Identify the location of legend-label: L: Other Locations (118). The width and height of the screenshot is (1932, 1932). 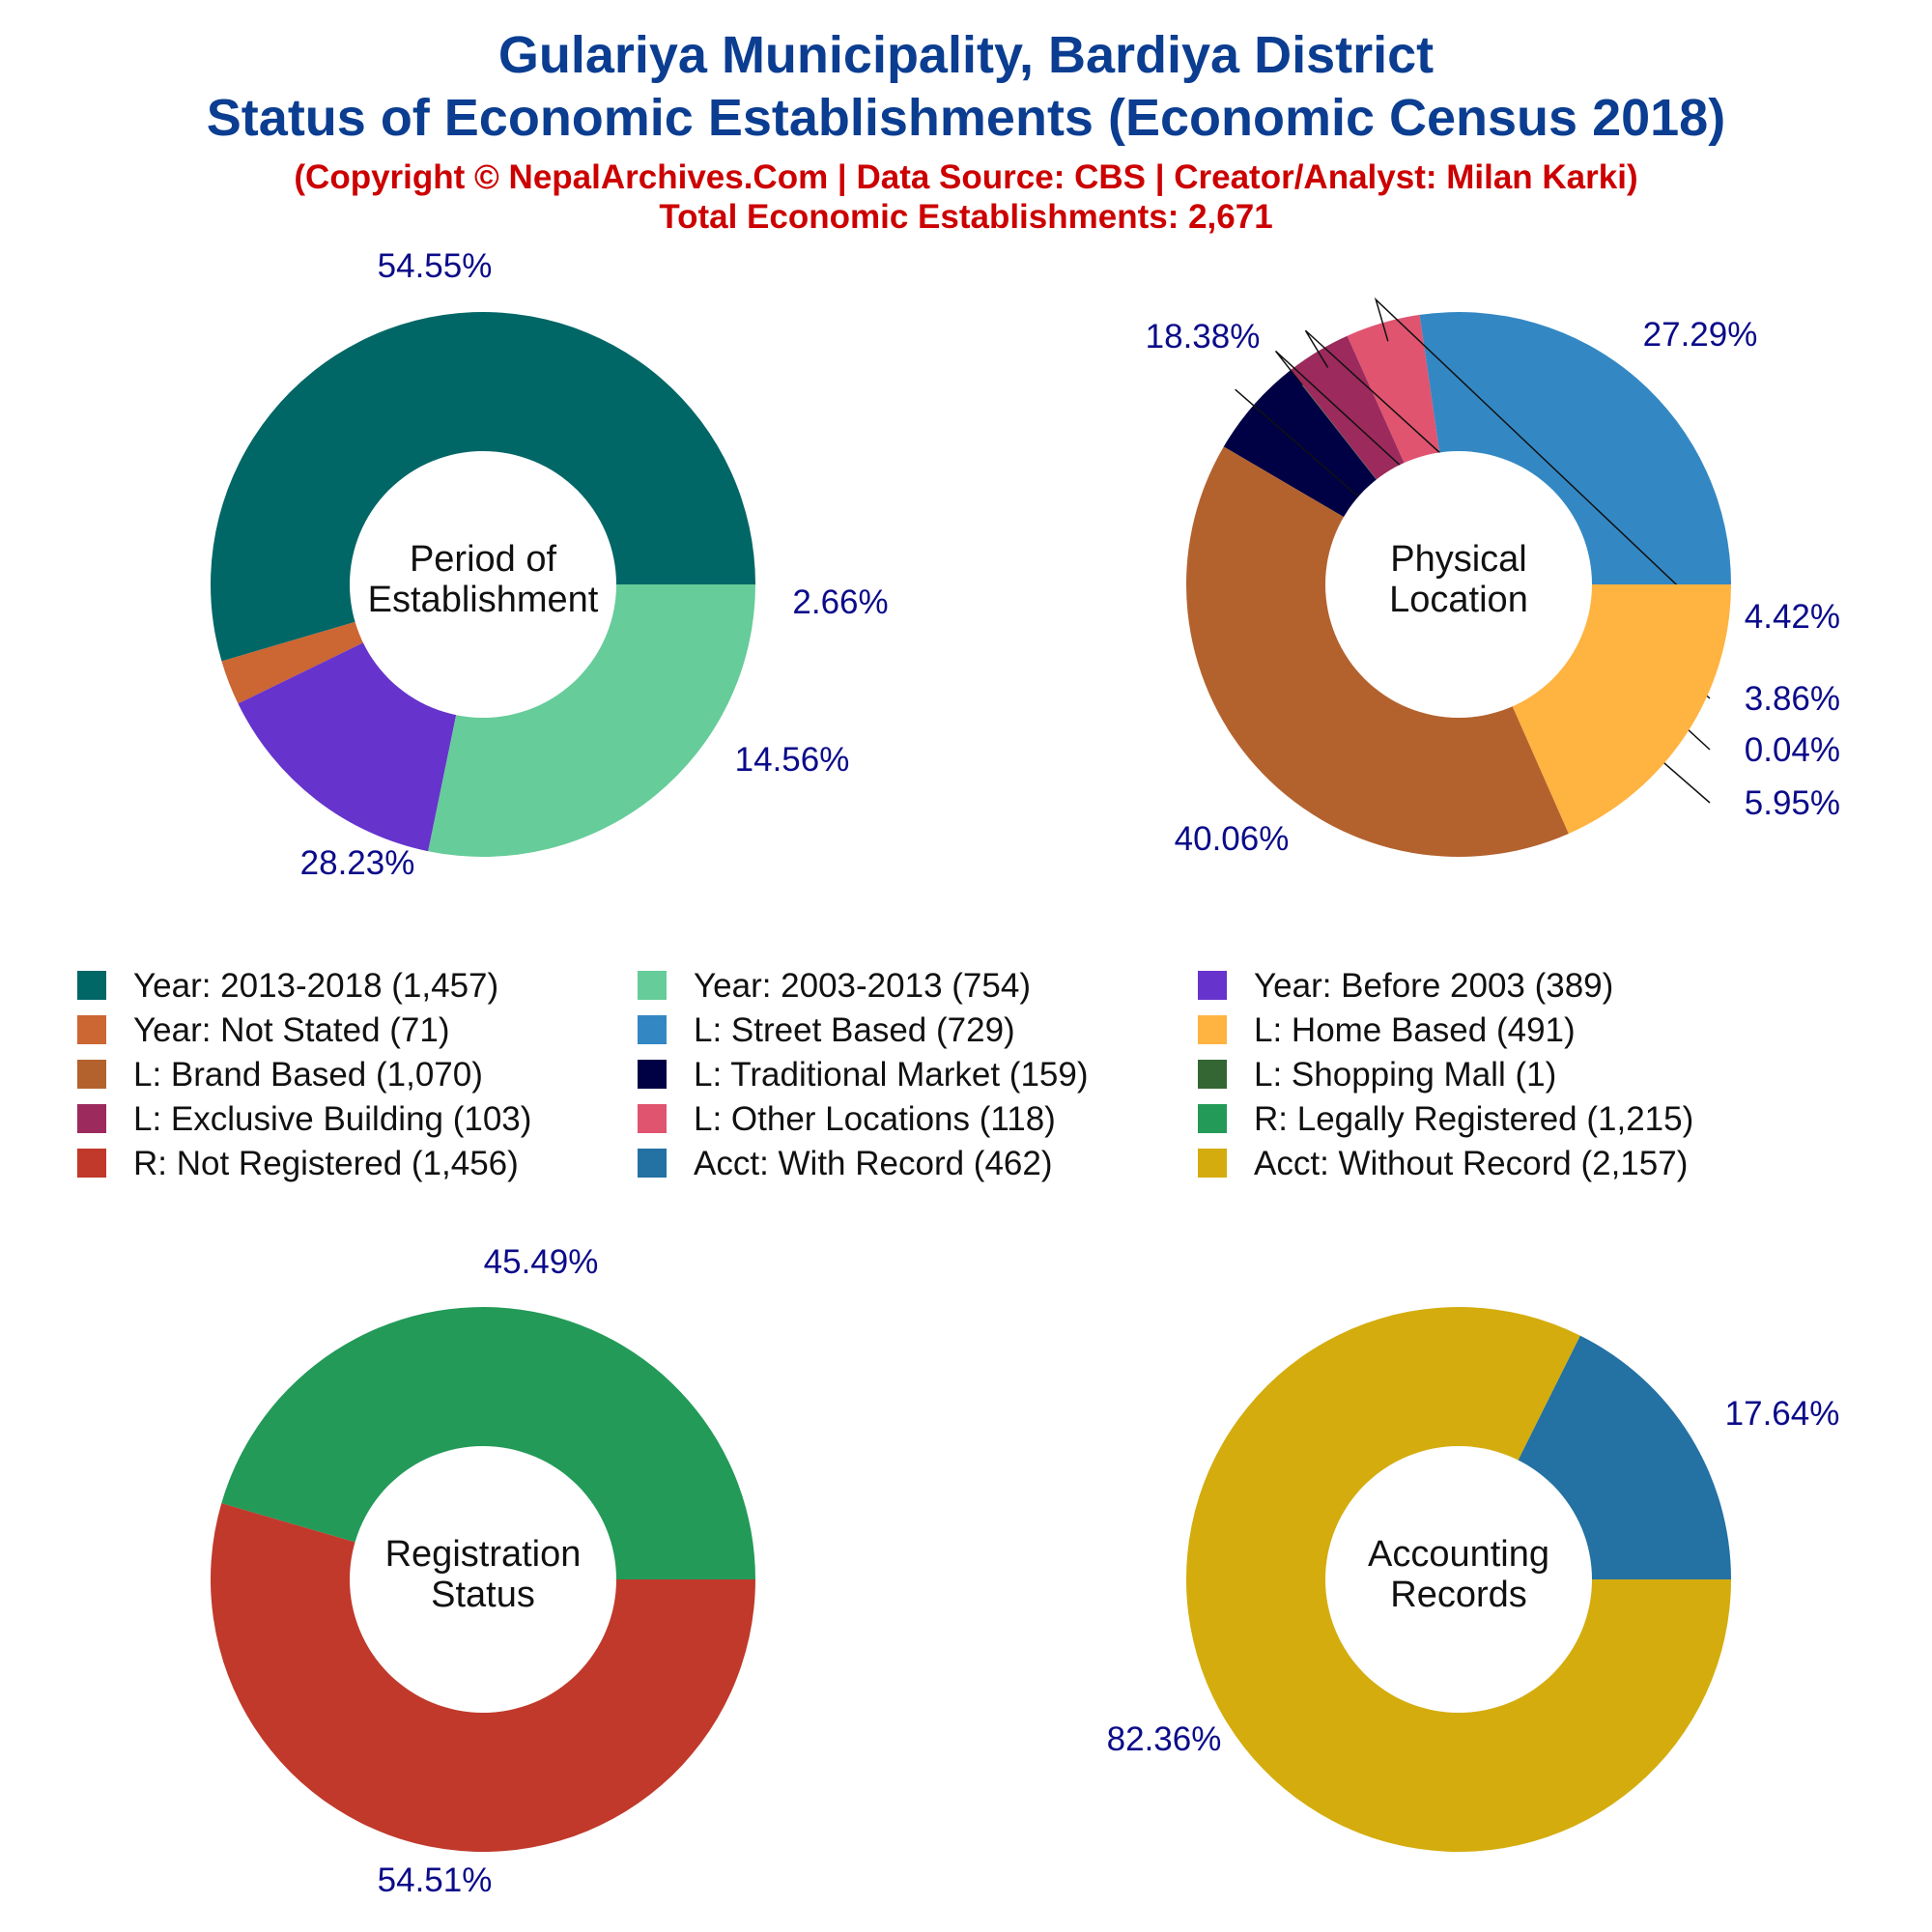
(875, 1119).